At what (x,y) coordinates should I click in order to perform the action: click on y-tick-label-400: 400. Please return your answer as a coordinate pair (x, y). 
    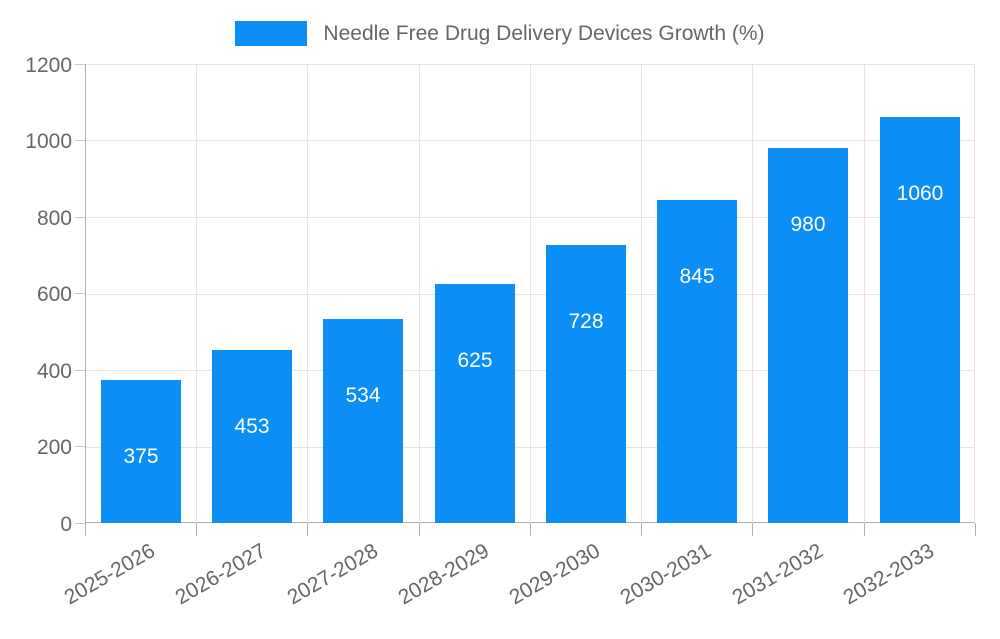
    Looking at the image, I should click on (54, 371).